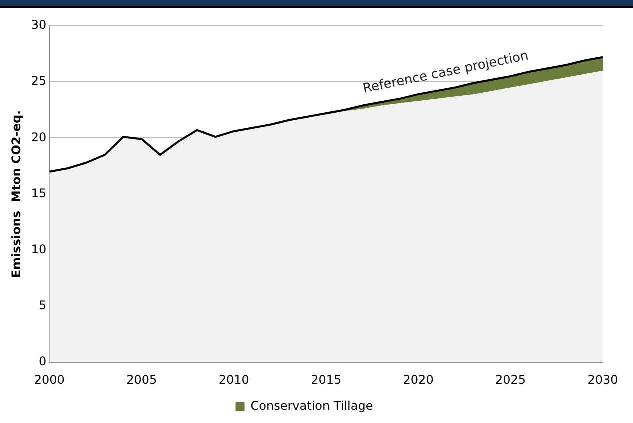 The height and width of the screenshot is (423, 633). I want to click on x-tick-label: 2000, so click(49, 379).